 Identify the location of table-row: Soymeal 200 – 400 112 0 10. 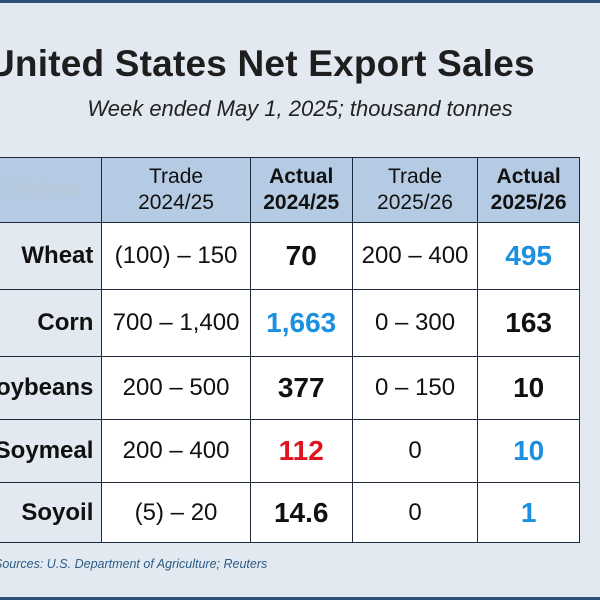
(290, 451).